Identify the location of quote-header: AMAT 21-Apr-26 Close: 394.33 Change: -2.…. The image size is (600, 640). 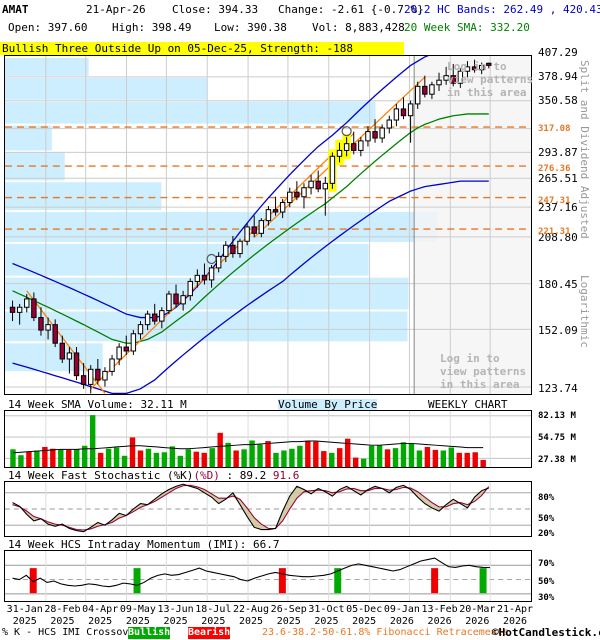
(300, 20).